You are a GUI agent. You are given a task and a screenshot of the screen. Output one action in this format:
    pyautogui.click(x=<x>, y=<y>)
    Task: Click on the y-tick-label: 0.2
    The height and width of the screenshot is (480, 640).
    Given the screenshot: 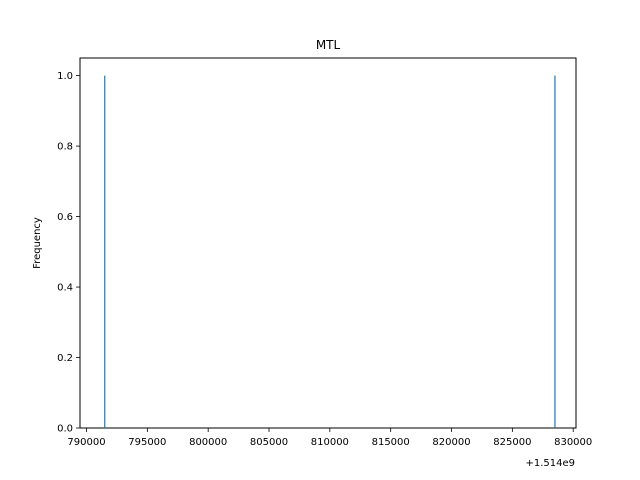 What is the action you would take?
    pyautogui.click(x=65, y=358)
    